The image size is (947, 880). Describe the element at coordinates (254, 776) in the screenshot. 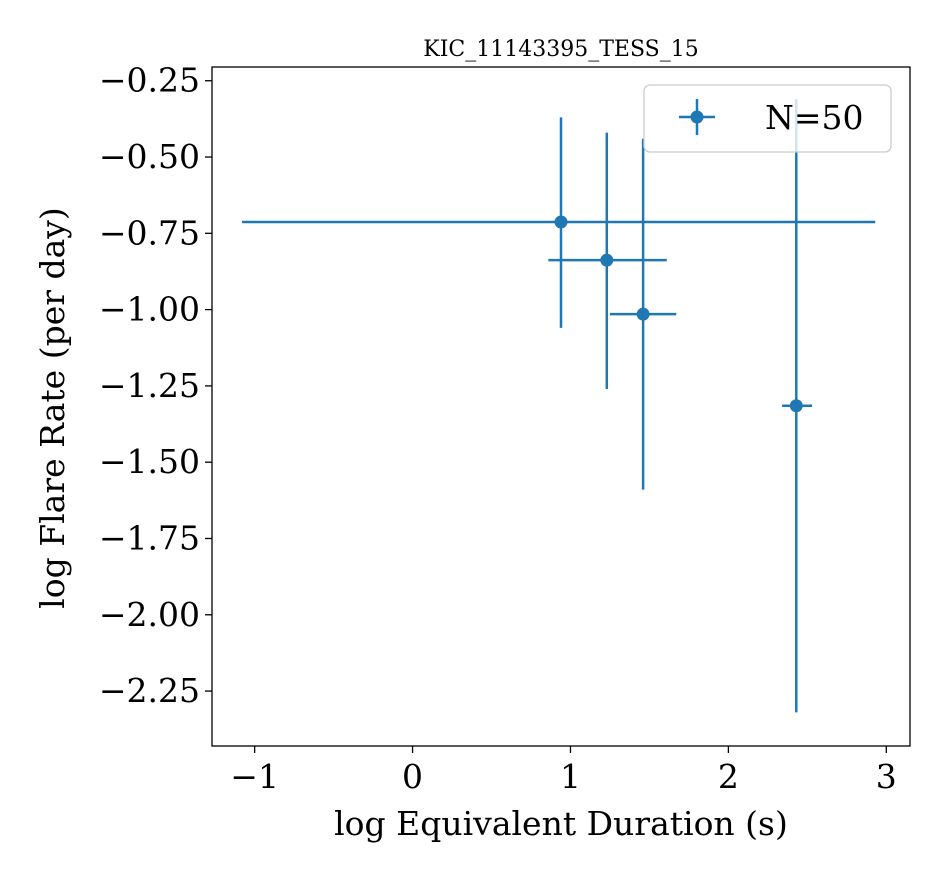

I see `x-tick-label: −1` at that location.